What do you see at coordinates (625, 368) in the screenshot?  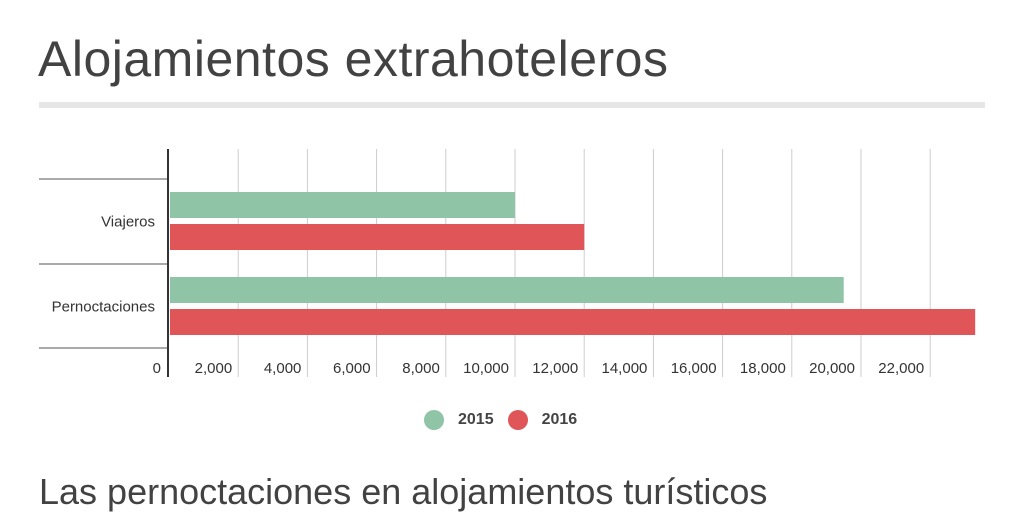 I see `x-tick-label: 14,000` at bounding box center [625, 368].